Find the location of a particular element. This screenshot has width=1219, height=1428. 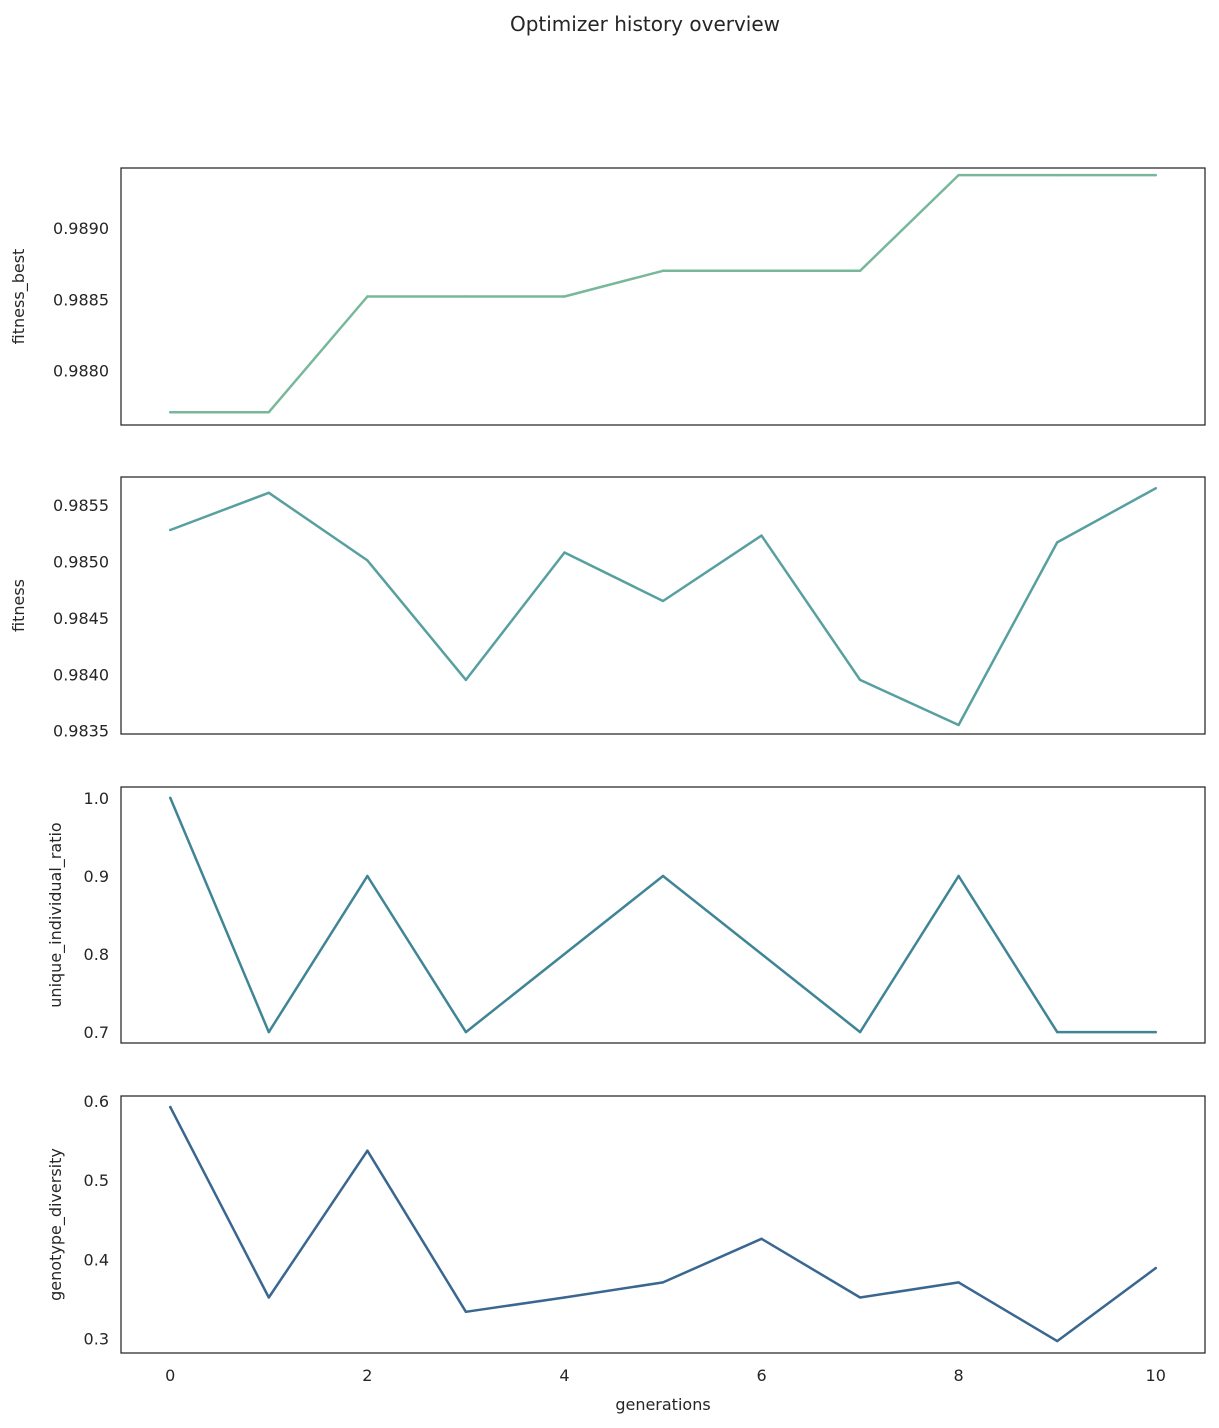

series-line-genotype-diversity is located at coordinates (663, 1224).